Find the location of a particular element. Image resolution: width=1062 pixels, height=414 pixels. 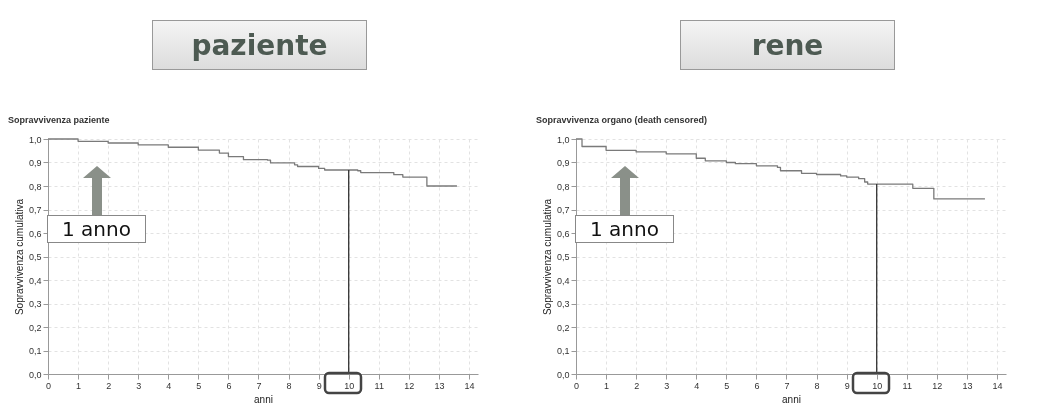

chart-subtitle: Sopravvivenza organo (death censored) is located at coordinates (622, 120).